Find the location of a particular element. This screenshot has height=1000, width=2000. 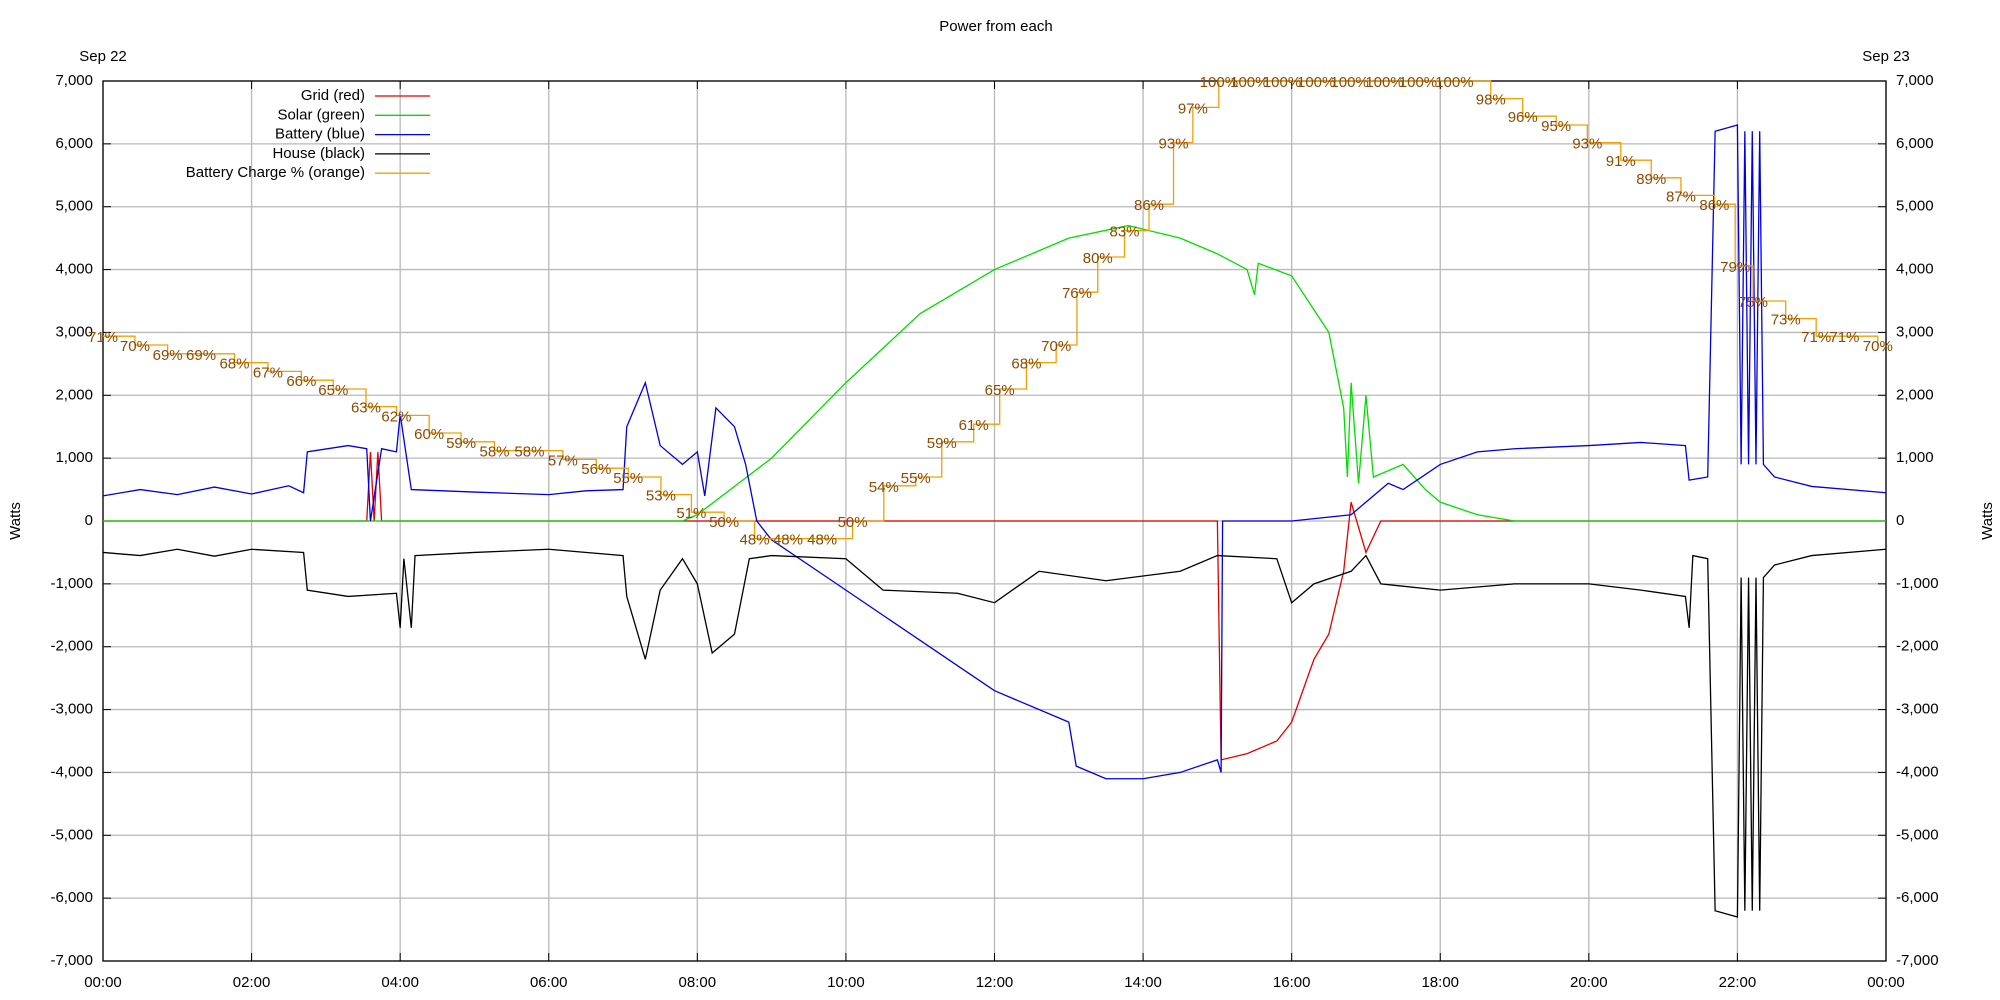

data-label: 58% is located at coordinates (529, 452).